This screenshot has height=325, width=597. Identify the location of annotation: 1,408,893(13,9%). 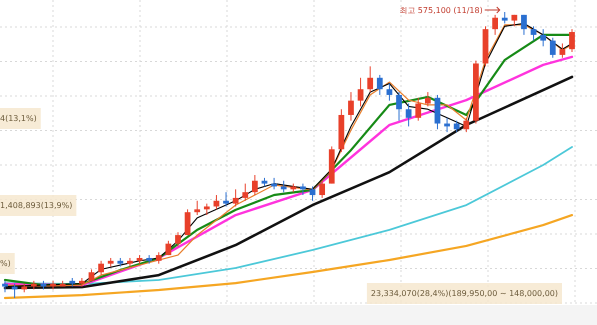
(36, 205).